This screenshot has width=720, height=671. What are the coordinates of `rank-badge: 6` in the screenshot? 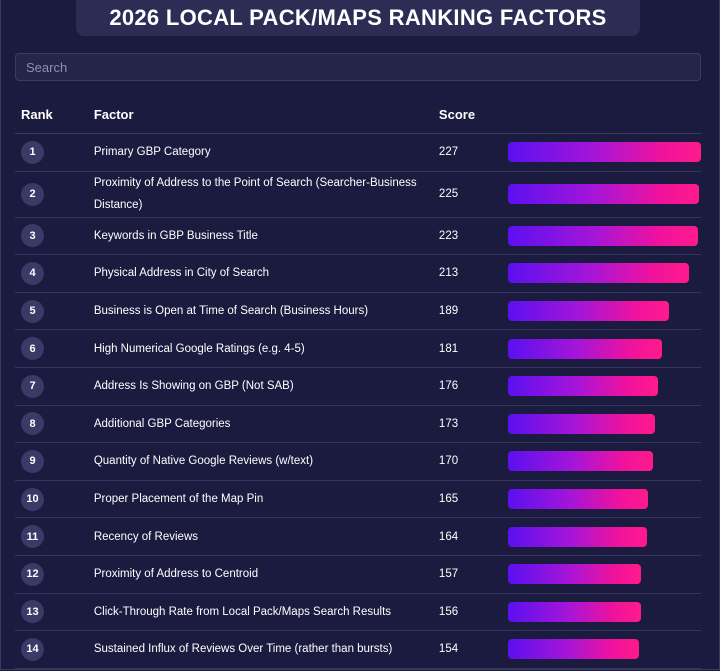 It's located at (32, 349).